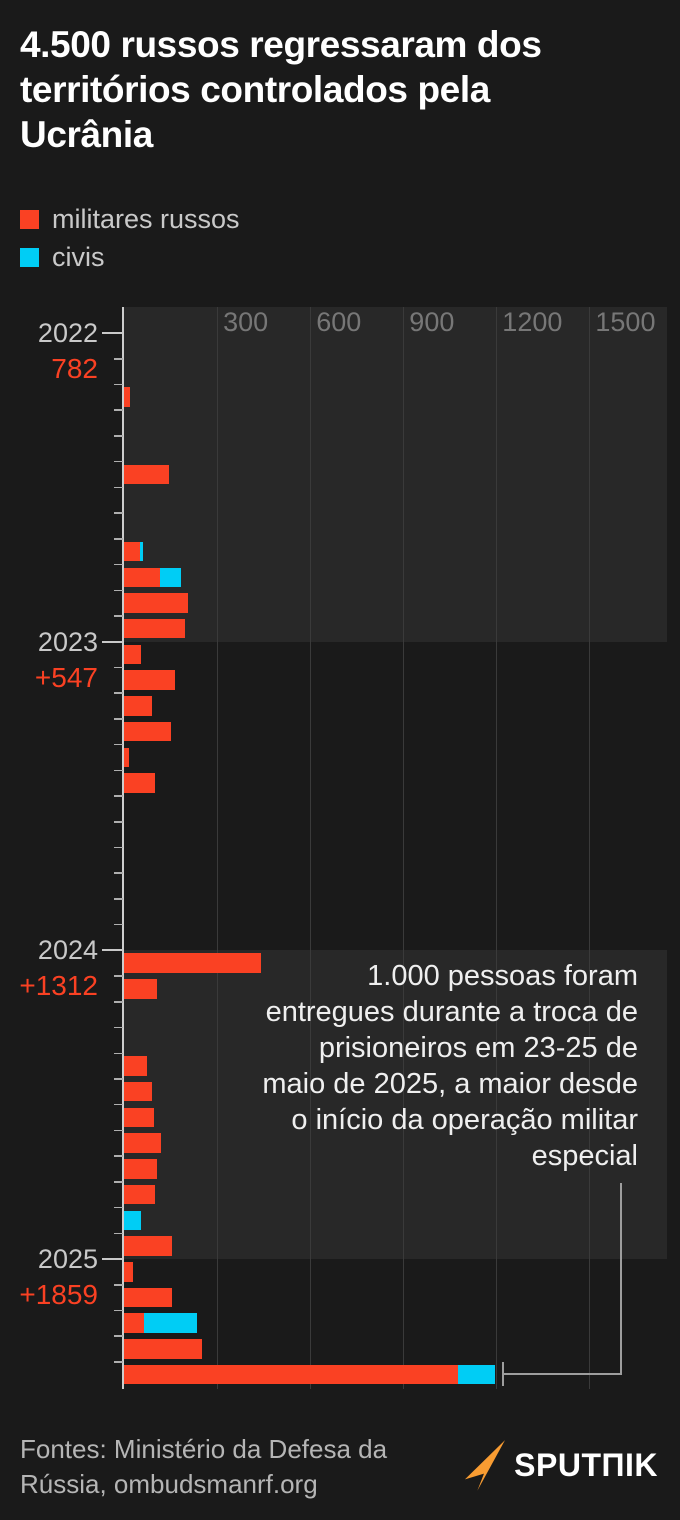  Describe the element at coordinates (130, 256) in the screenshot. I see `legend-item-civilians: civis` at that location.